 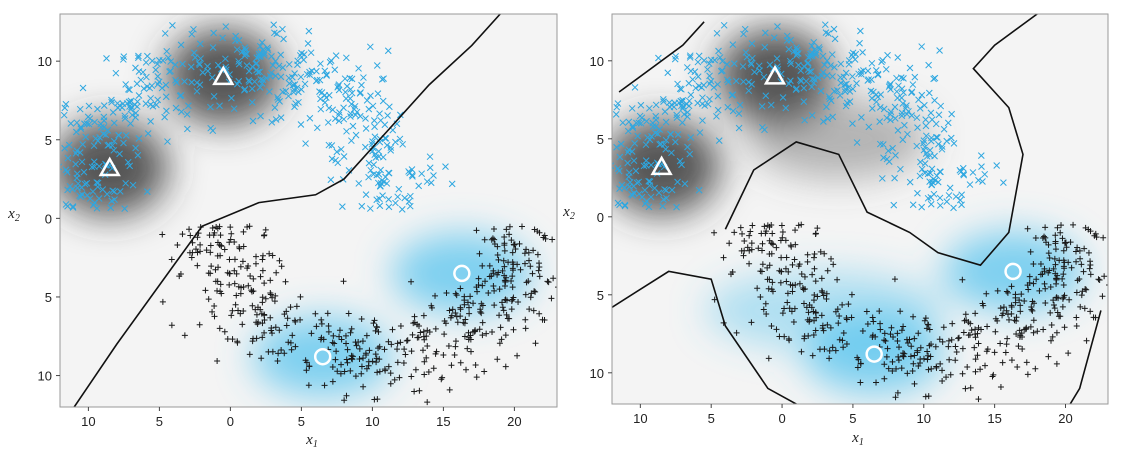 I want to click on y-axis-label: x2, so click(x=568, y=213).